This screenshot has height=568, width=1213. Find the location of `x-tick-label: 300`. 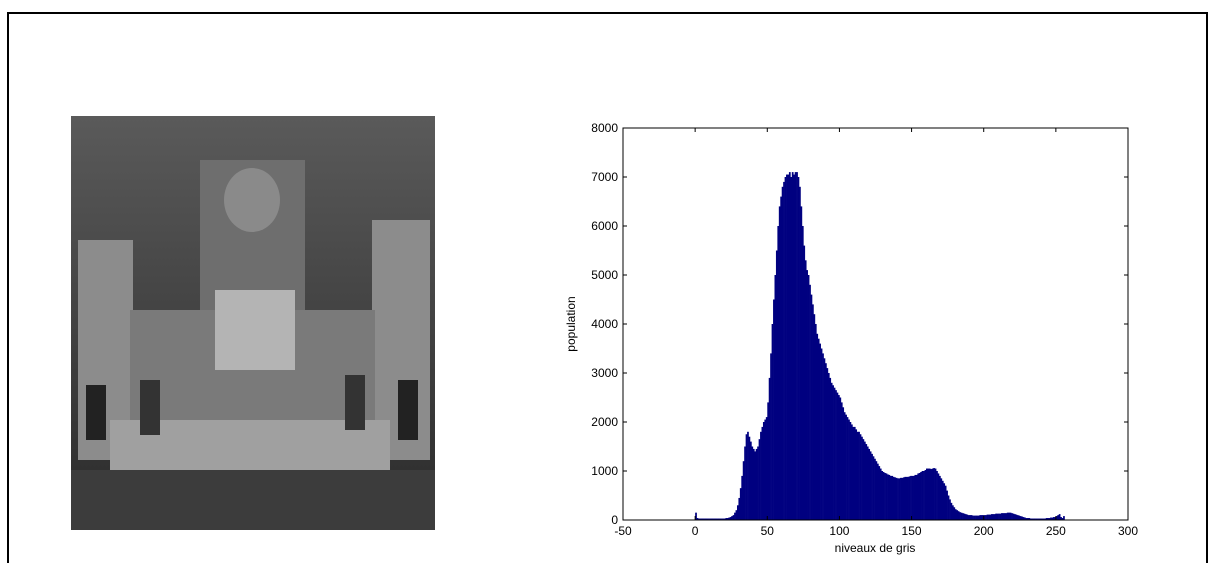

x-tick-label: 300 is located at coordinates (1128, 531).